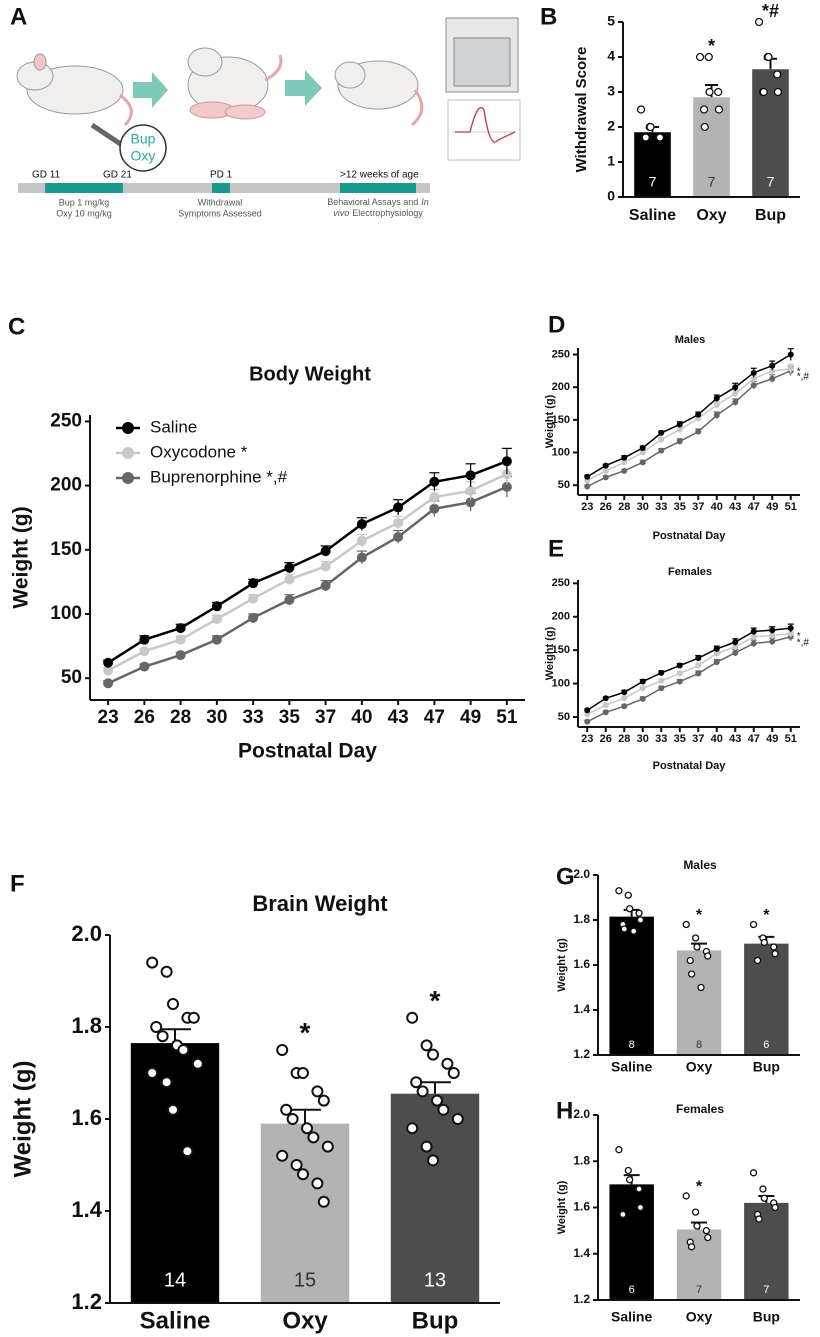 The height and width of the screenshot is (1337, 820). I want to click on note: Bup 1 mg/kg, so click(84, 202).